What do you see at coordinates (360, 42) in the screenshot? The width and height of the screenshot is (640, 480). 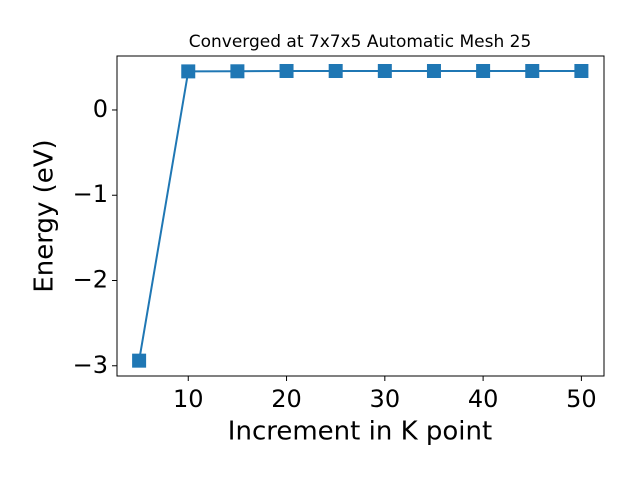 I see `chart-title: Converged at 7x7x5 Automatic Mesh 25` at bounding box center [360, 42].